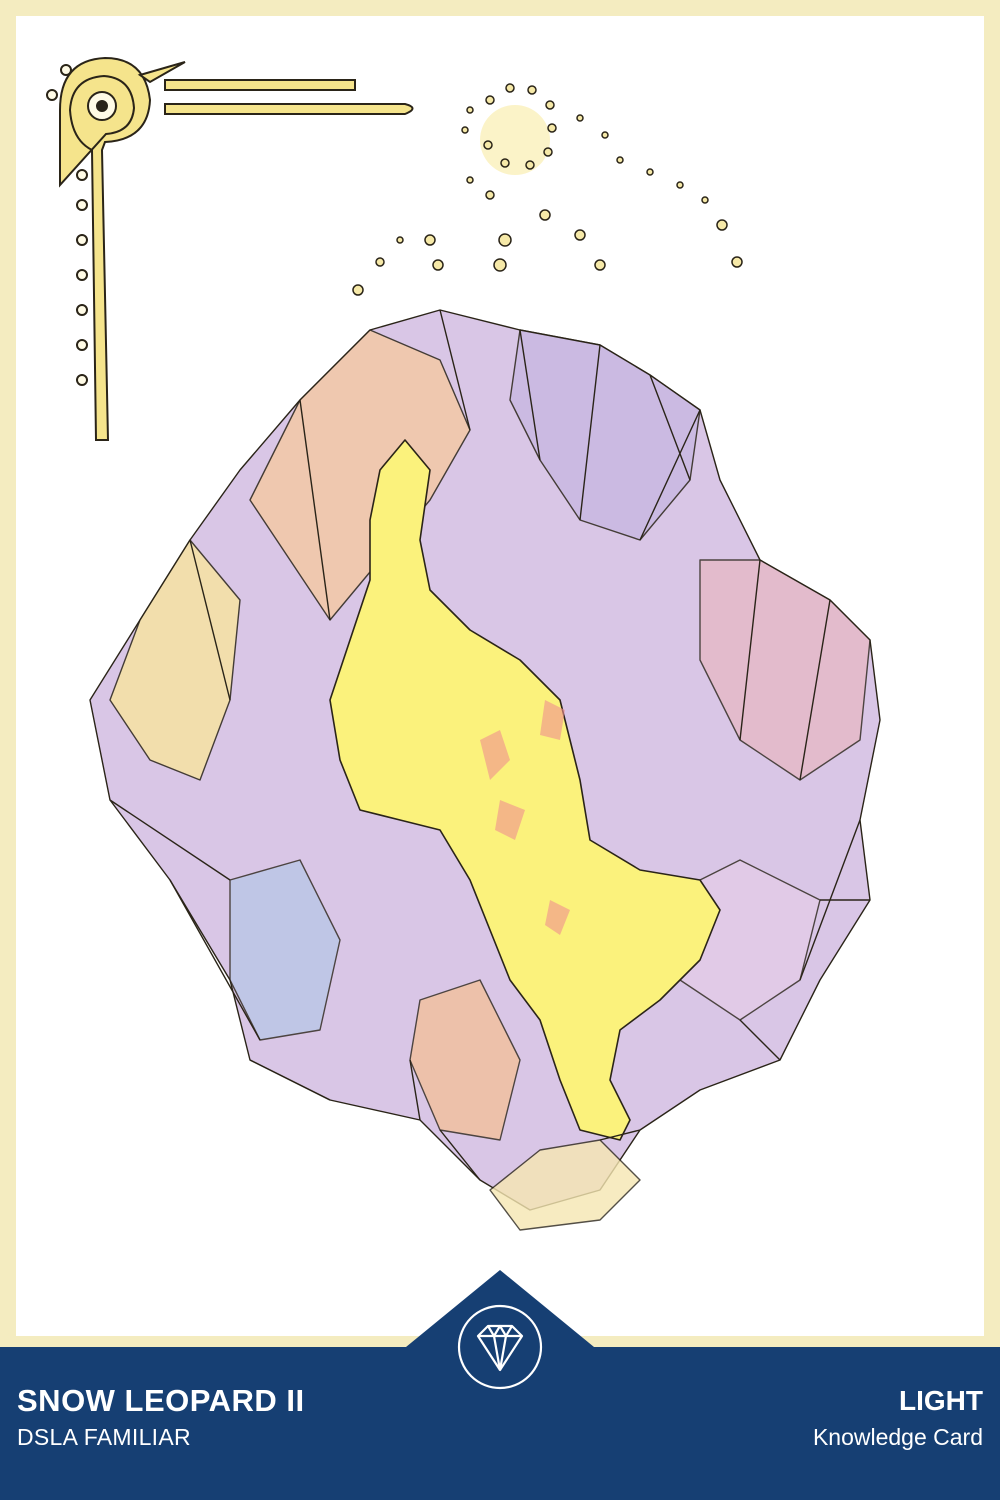 This screenshot has height=1500, width=1000. I want to click on sun-constellation, so click(547, 189).